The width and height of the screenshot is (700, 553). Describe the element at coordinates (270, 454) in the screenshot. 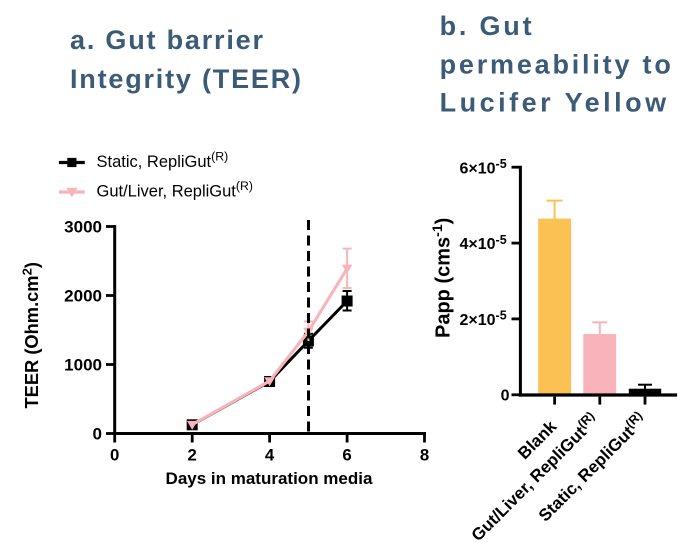

I see `svg-text: 4` at that location.